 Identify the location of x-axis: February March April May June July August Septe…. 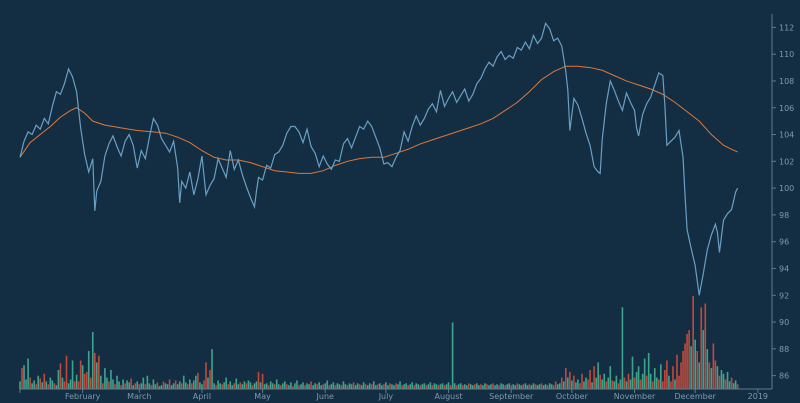
(395, 394).